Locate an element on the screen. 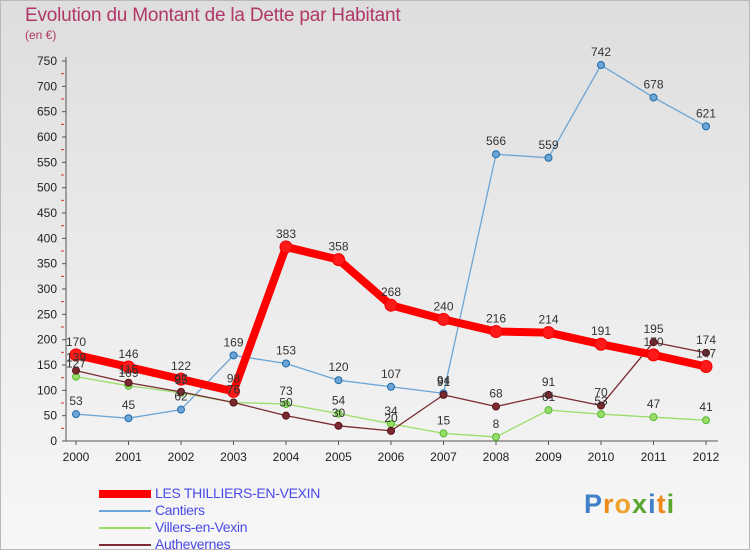  legend-swatch is located at coordinates (125, 545).